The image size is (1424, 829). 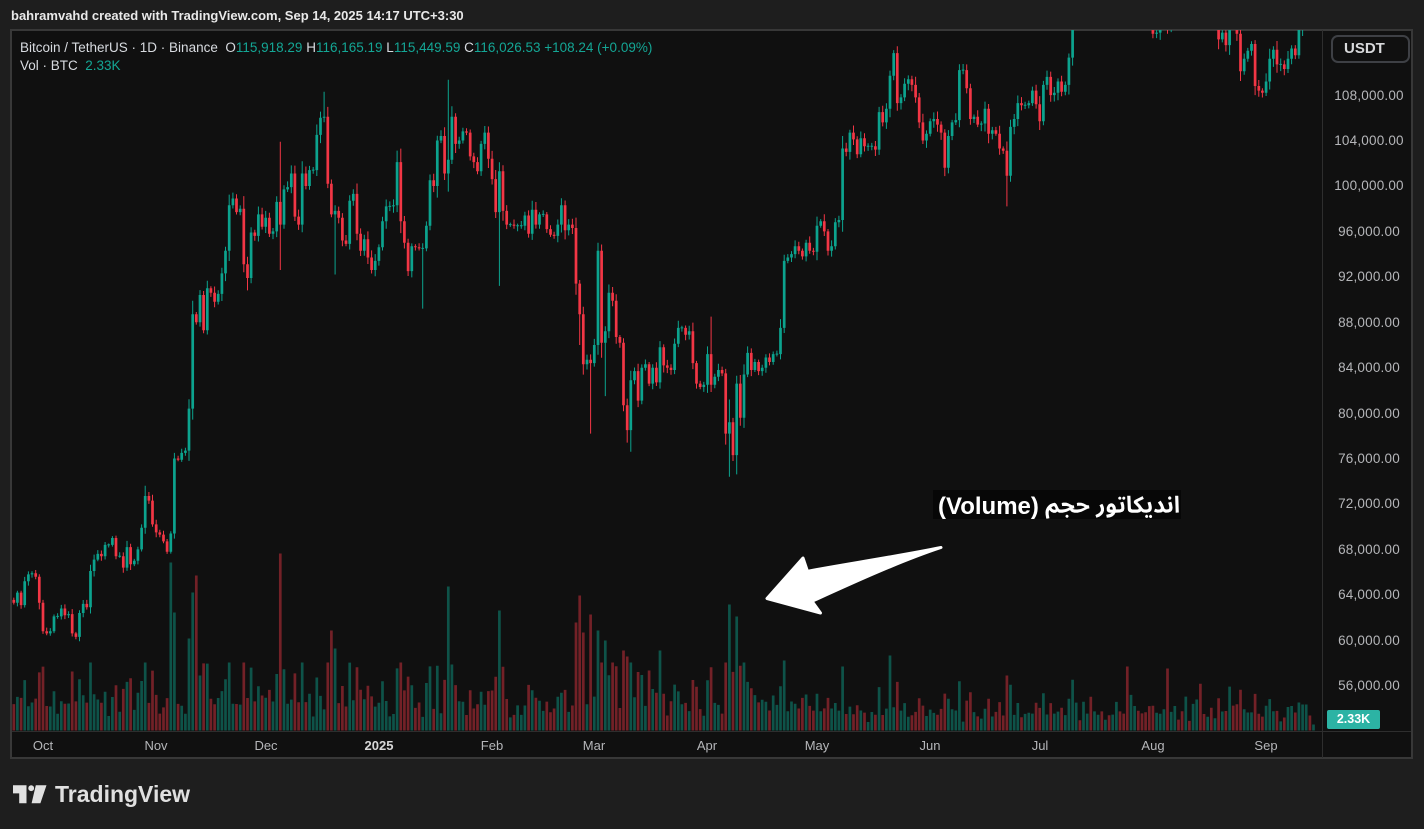 I want to click on svg-text: (Volume), so click(x=988, y=506).